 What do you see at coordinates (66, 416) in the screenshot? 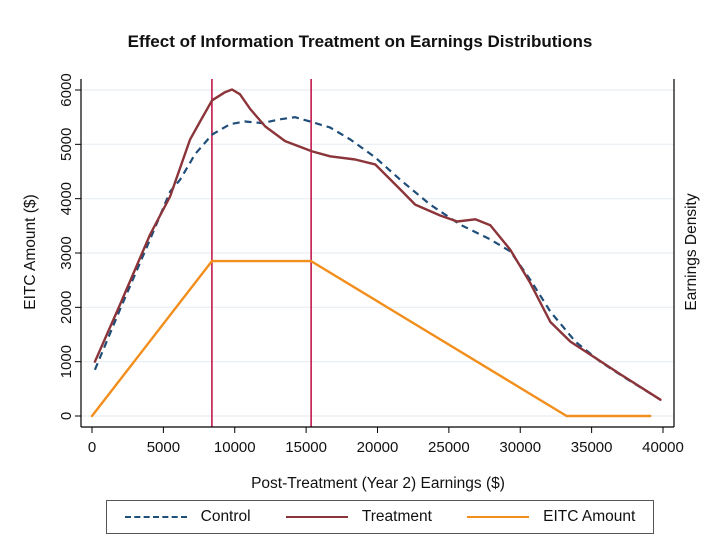
I see `y-tick-label: 0` at bounding box center [66, 416].